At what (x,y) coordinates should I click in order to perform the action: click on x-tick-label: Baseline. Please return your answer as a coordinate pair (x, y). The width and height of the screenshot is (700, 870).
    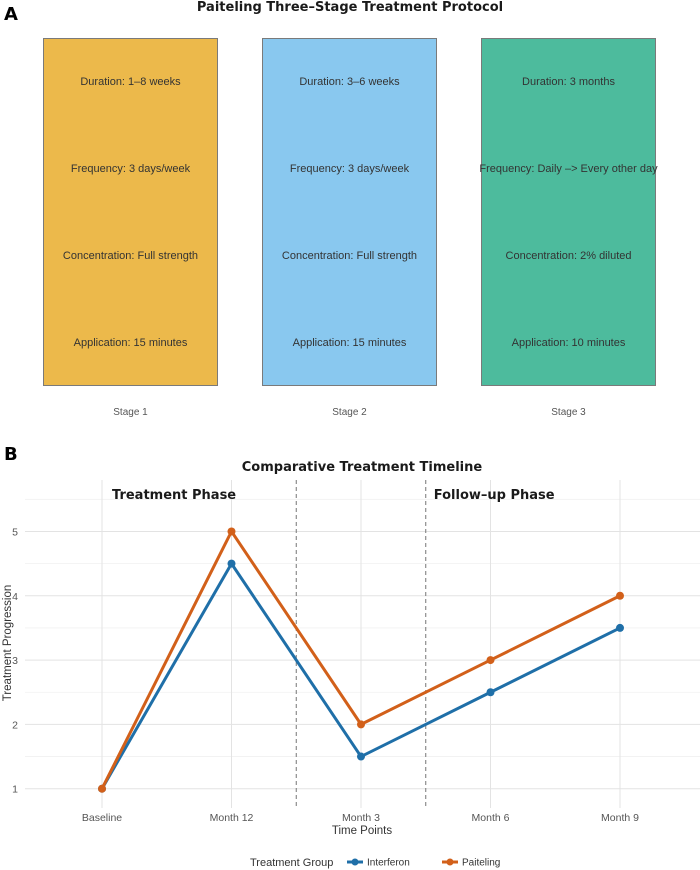
    Looking at the image, I should click on (102, 818).